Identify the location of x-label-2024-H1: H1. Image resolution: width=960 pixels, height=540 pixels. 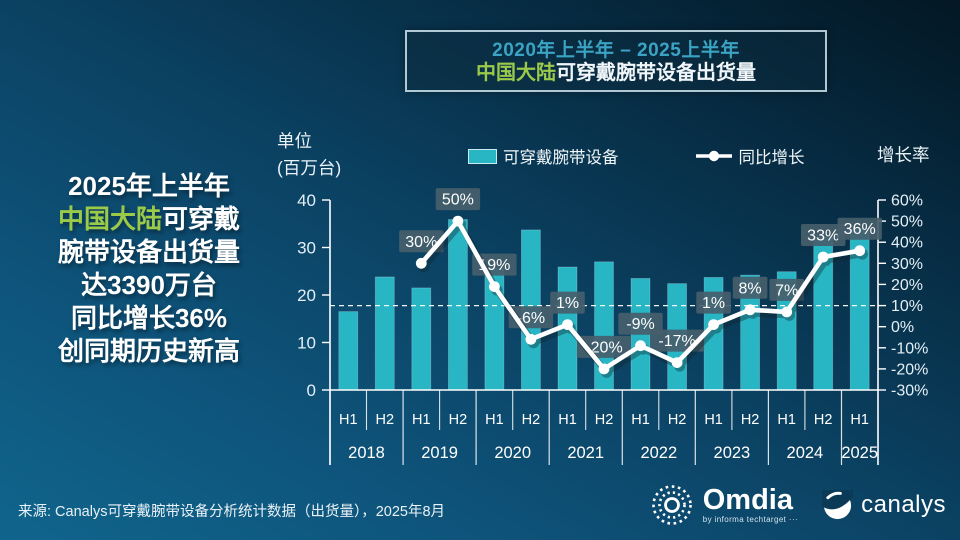
(786, 420).